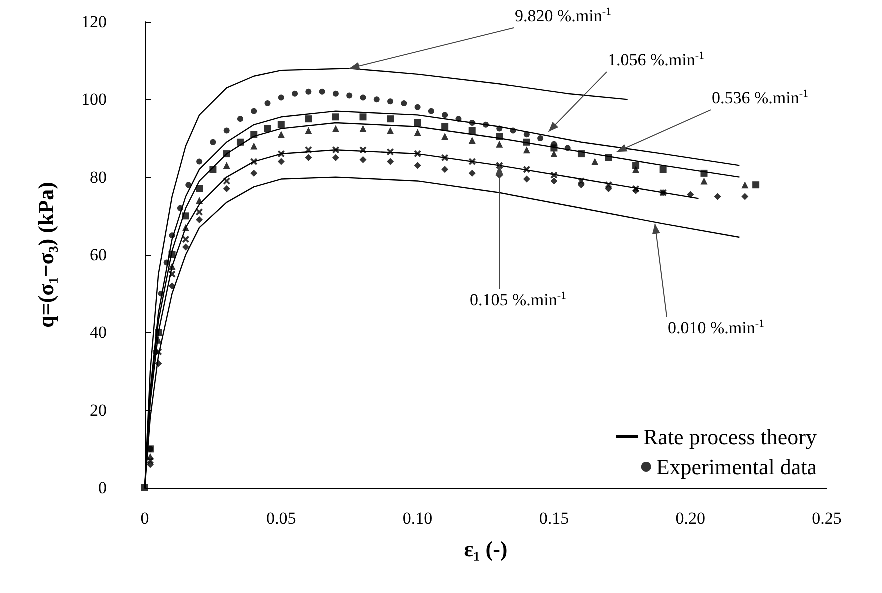 This screenshot has width=882, height=593. What do you see at coordinates (281, 518) in the screenshot?
I see `x-tick-label: 0.05` at bounding box center [281, 518].